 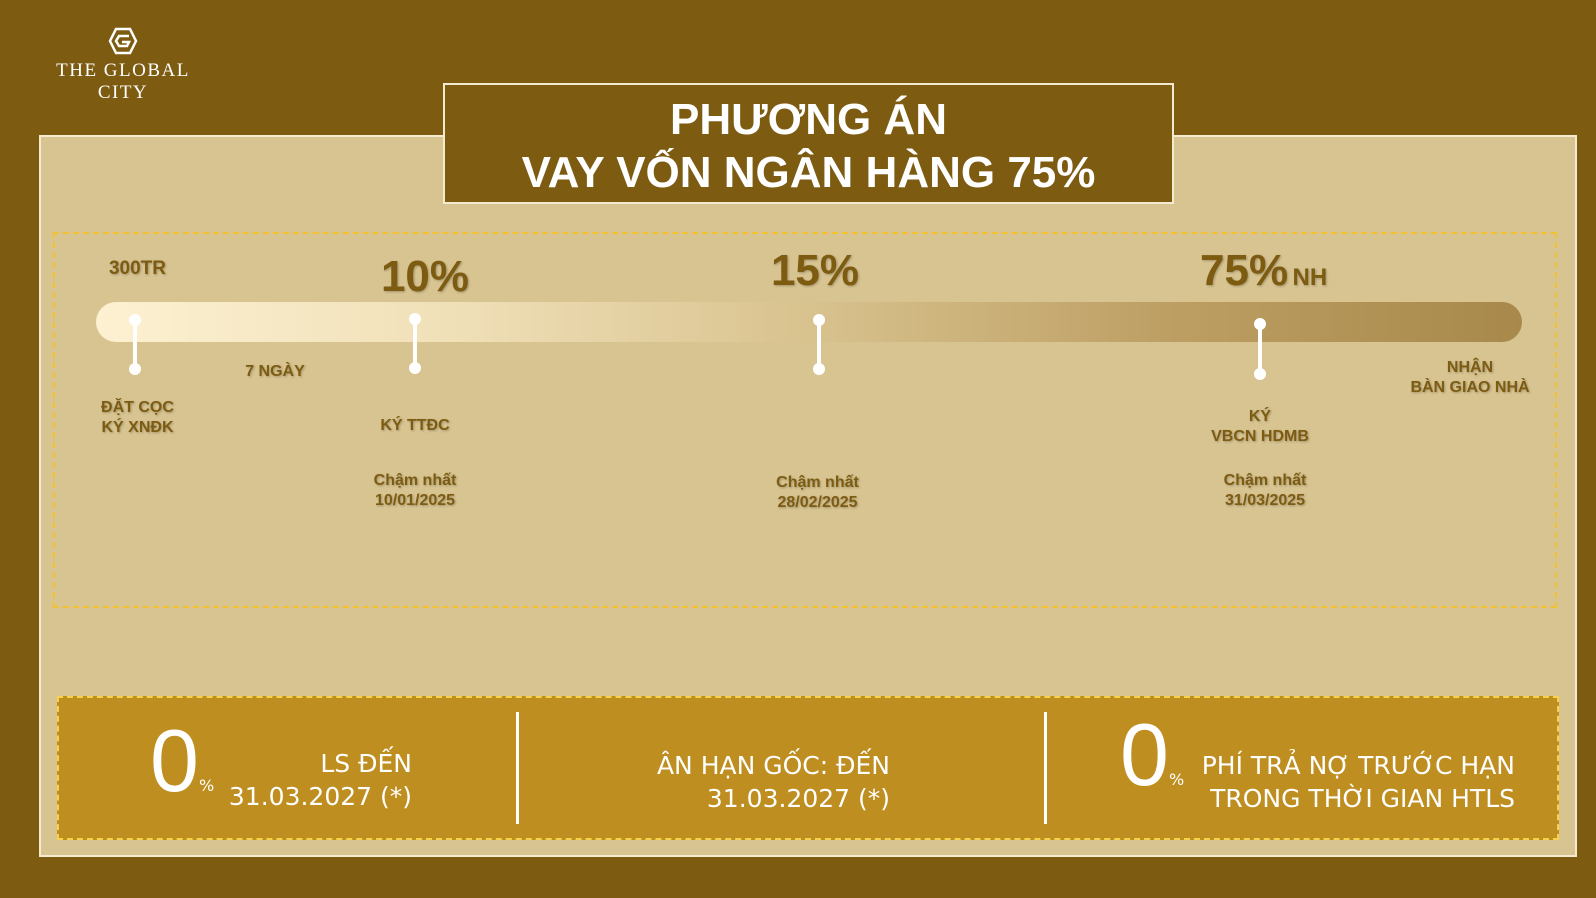 I want to click on milestone-label: KÝ VBCN HDMB, so click(x=1260, y=426).